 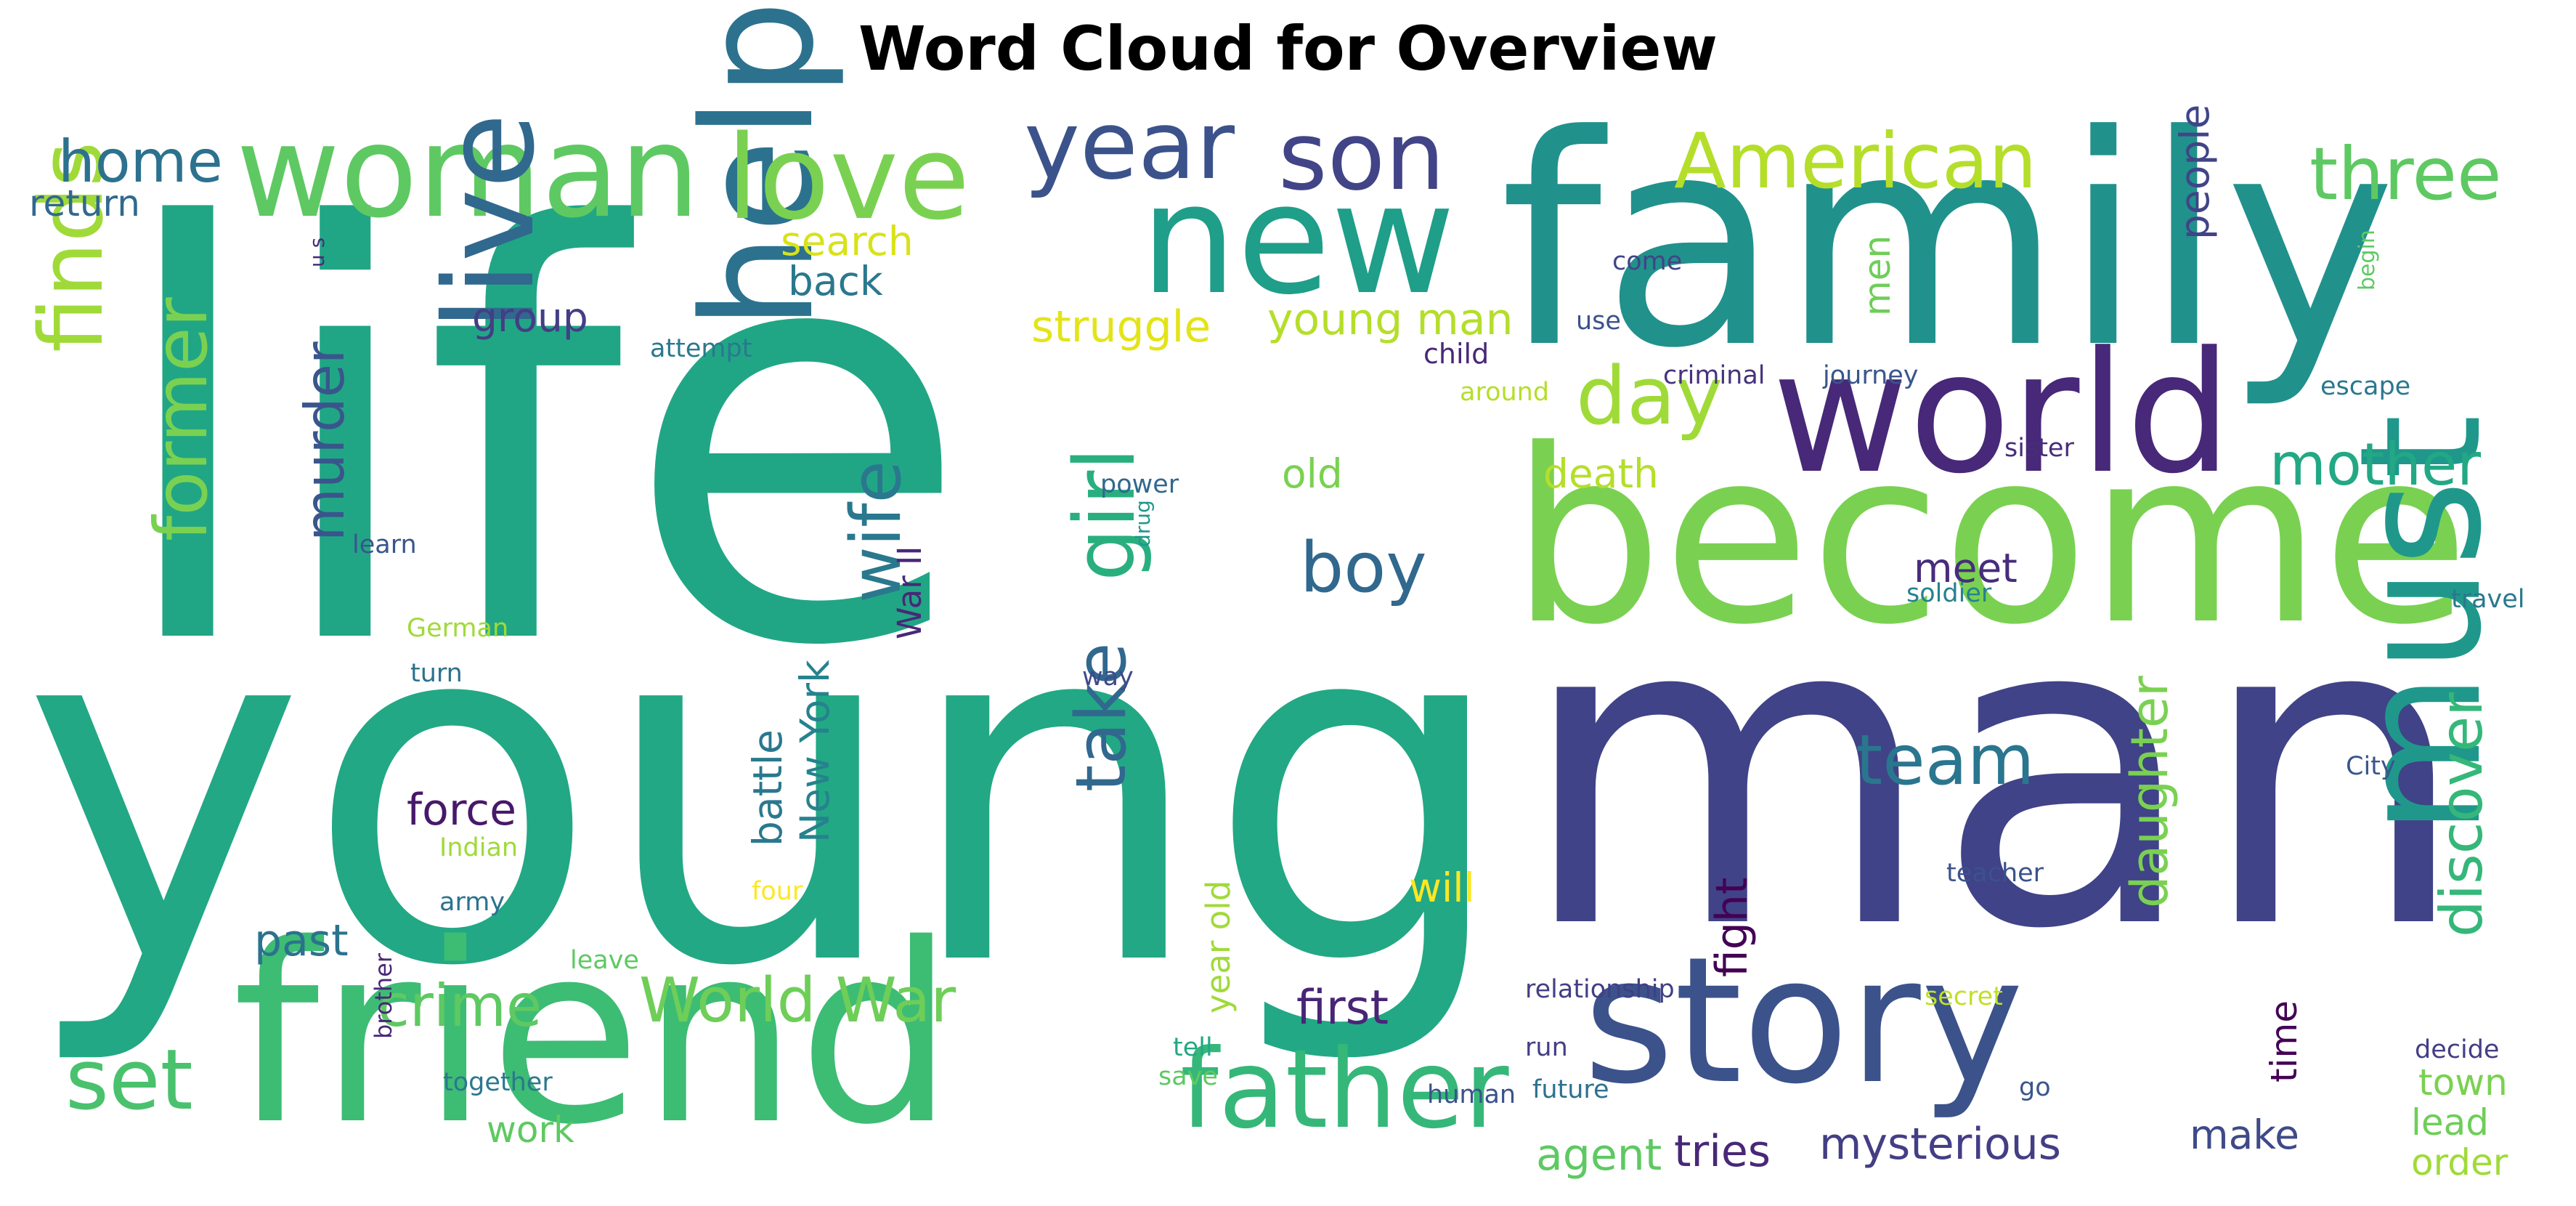 I want to click on word-meet: meet, so click(x=1966, y=568).